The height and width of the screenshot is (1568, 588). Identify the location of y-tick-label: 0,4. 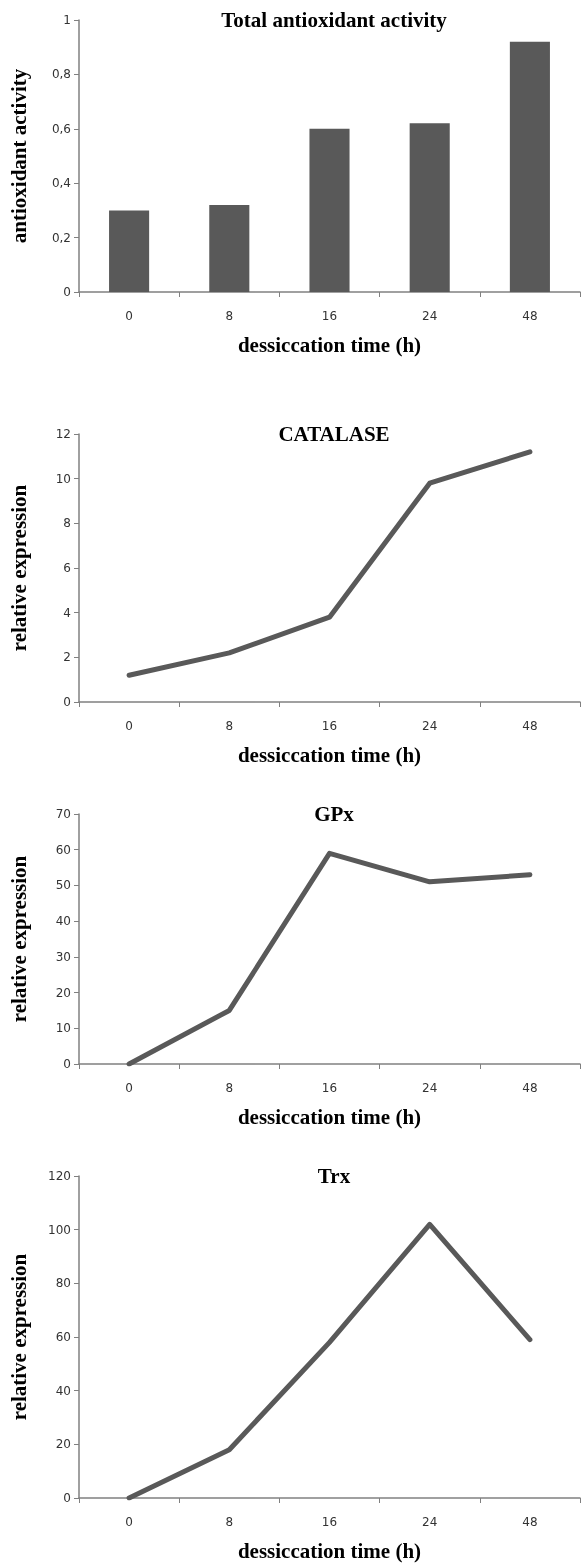
(61, 183).